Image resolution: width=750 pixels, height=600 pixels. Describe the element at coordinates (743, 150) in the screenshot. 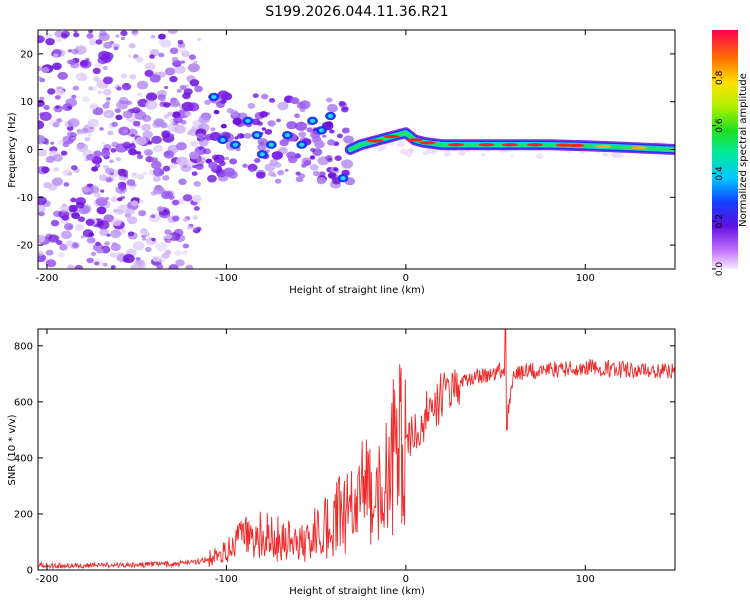

I see `colorbar-label: Normalized spectral amplitude` at that location.